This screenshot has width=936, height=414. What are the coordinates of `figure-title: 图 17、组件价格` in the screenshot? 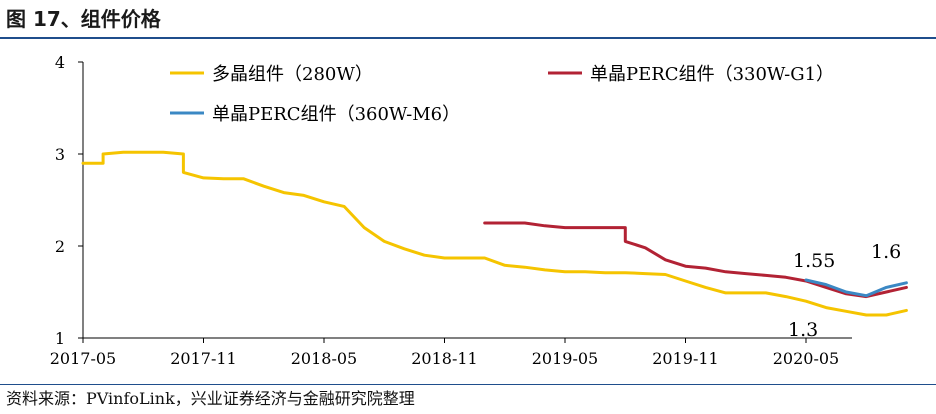 It's located at (83, 19).